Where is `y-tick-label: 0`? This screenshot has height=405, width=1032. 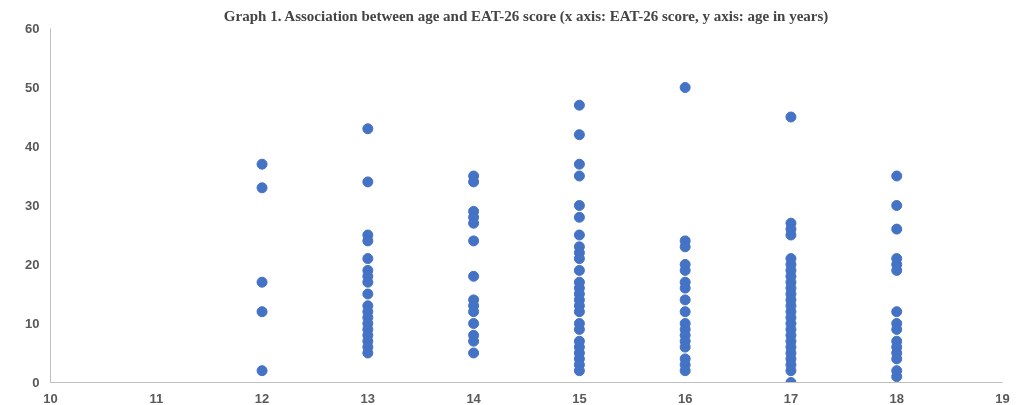
y-tick-label: 0 is located at coordinates (36, 382).